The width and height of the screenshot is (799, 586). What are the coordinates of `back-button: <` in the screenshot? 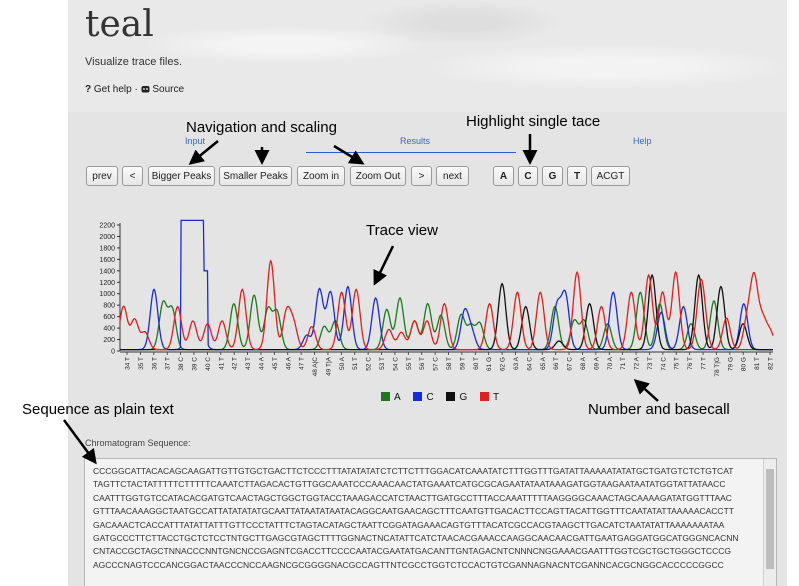 It's located at (132, 176).